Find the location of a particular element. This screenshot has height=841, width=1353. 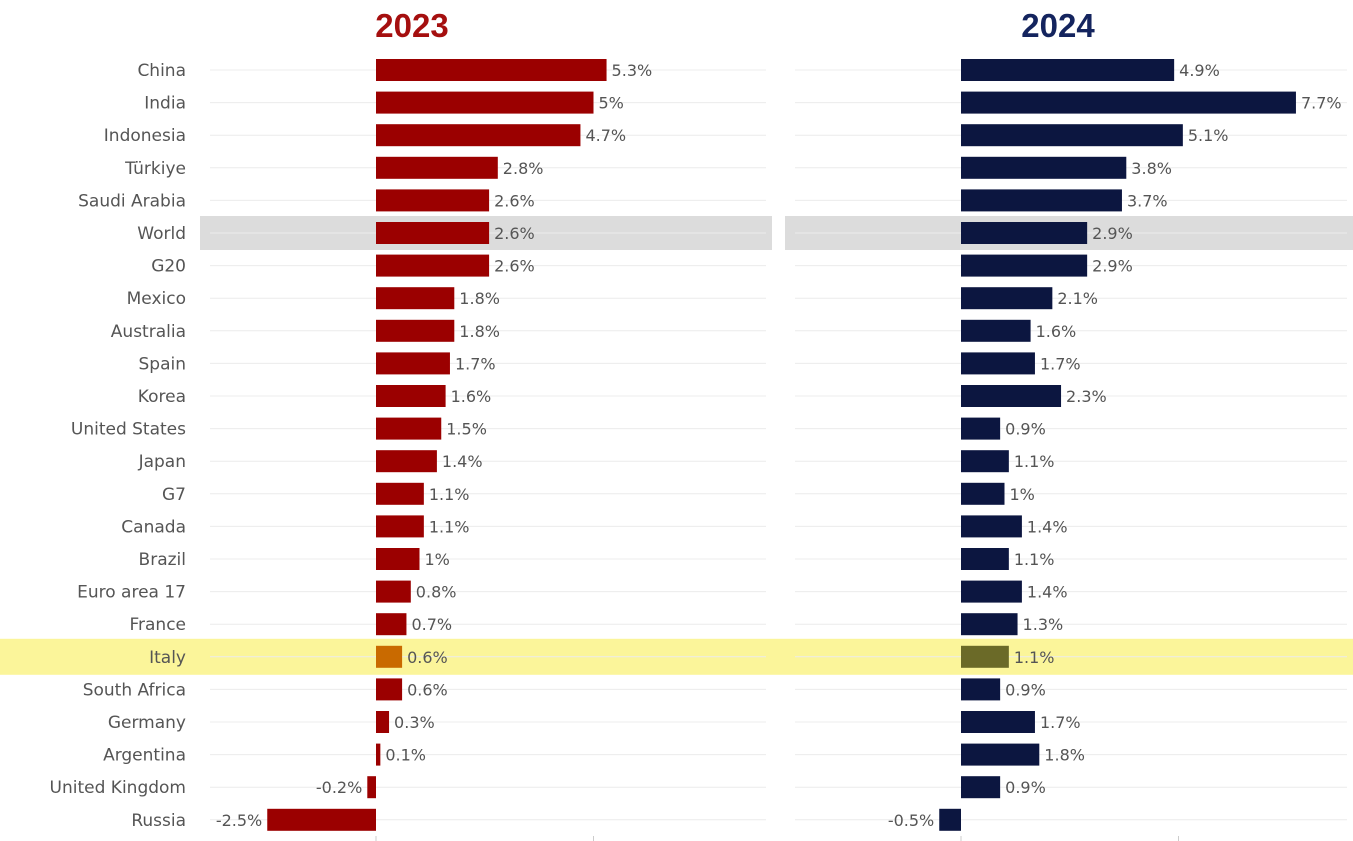

value-label-2023-united-kingdom: -0.2% is located at coordinates (339, 787).